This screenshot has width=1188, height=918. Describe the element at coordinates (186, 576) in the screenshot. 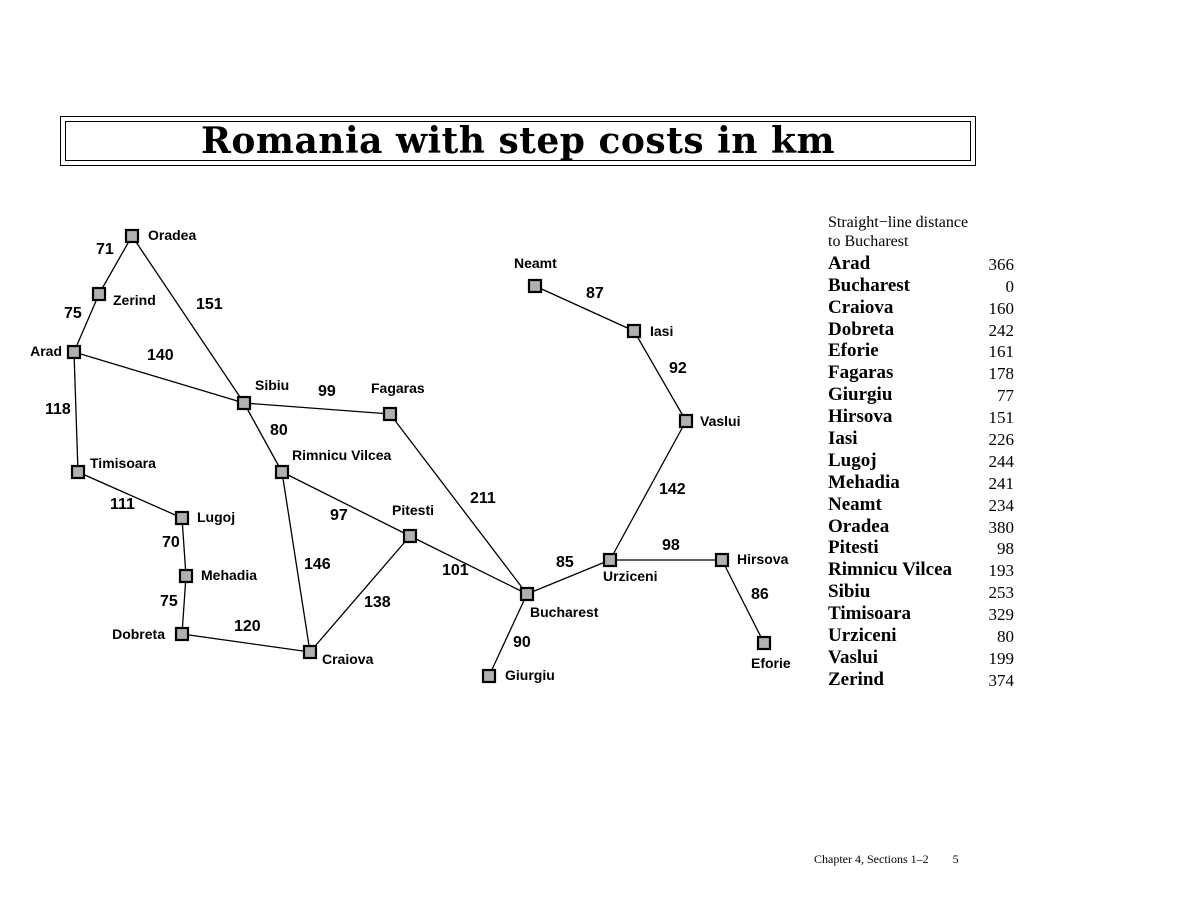

I see `city-node-mehadia` at that location.